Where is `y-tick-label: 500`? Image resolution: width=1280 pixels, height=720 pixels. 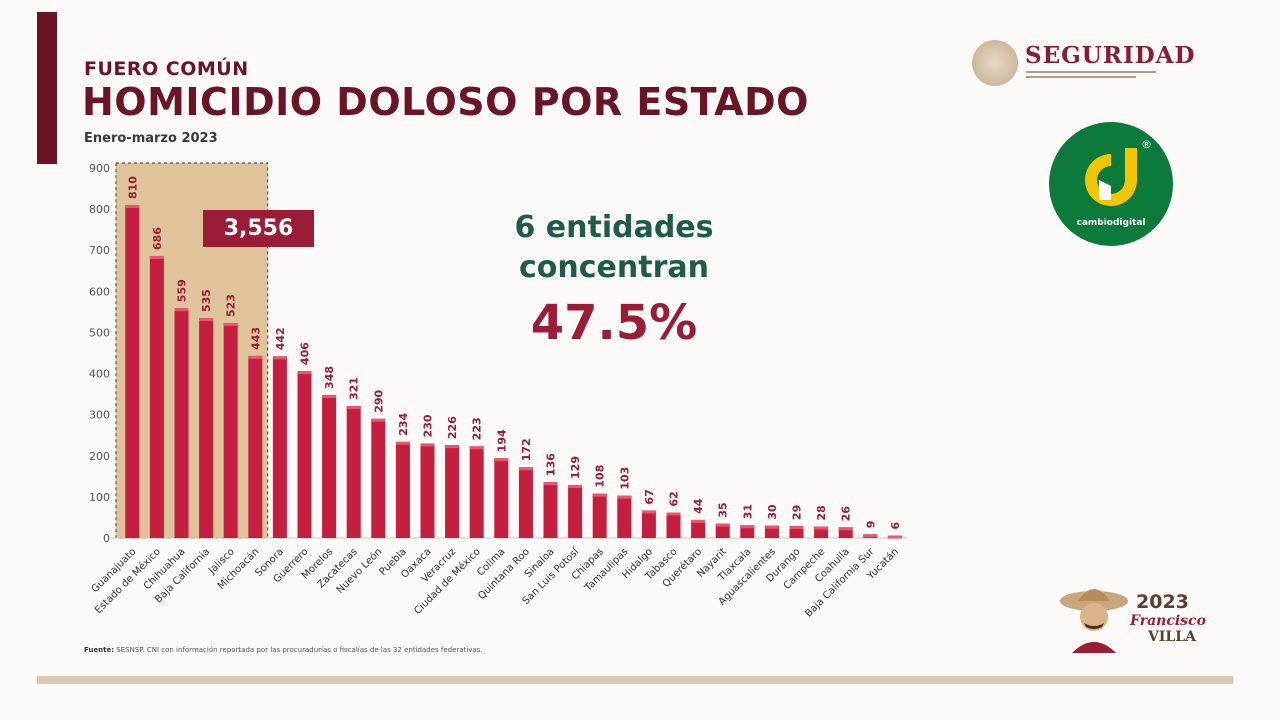
y-tick-label: 500 is located at coordinates (99, 332).